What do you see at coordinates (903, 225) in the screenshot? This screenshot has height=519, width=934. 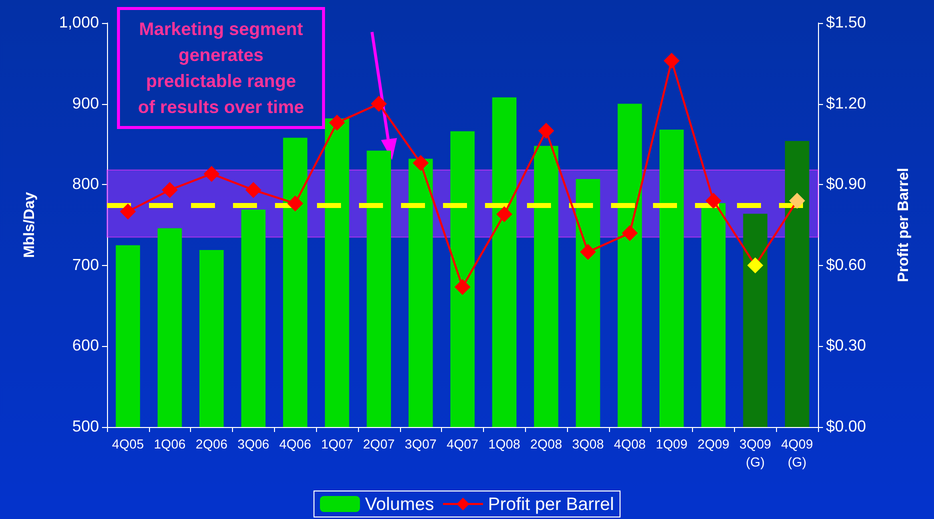 I see `y2-axis-title: Profit per Barrel` at bounding box center [903, 225].